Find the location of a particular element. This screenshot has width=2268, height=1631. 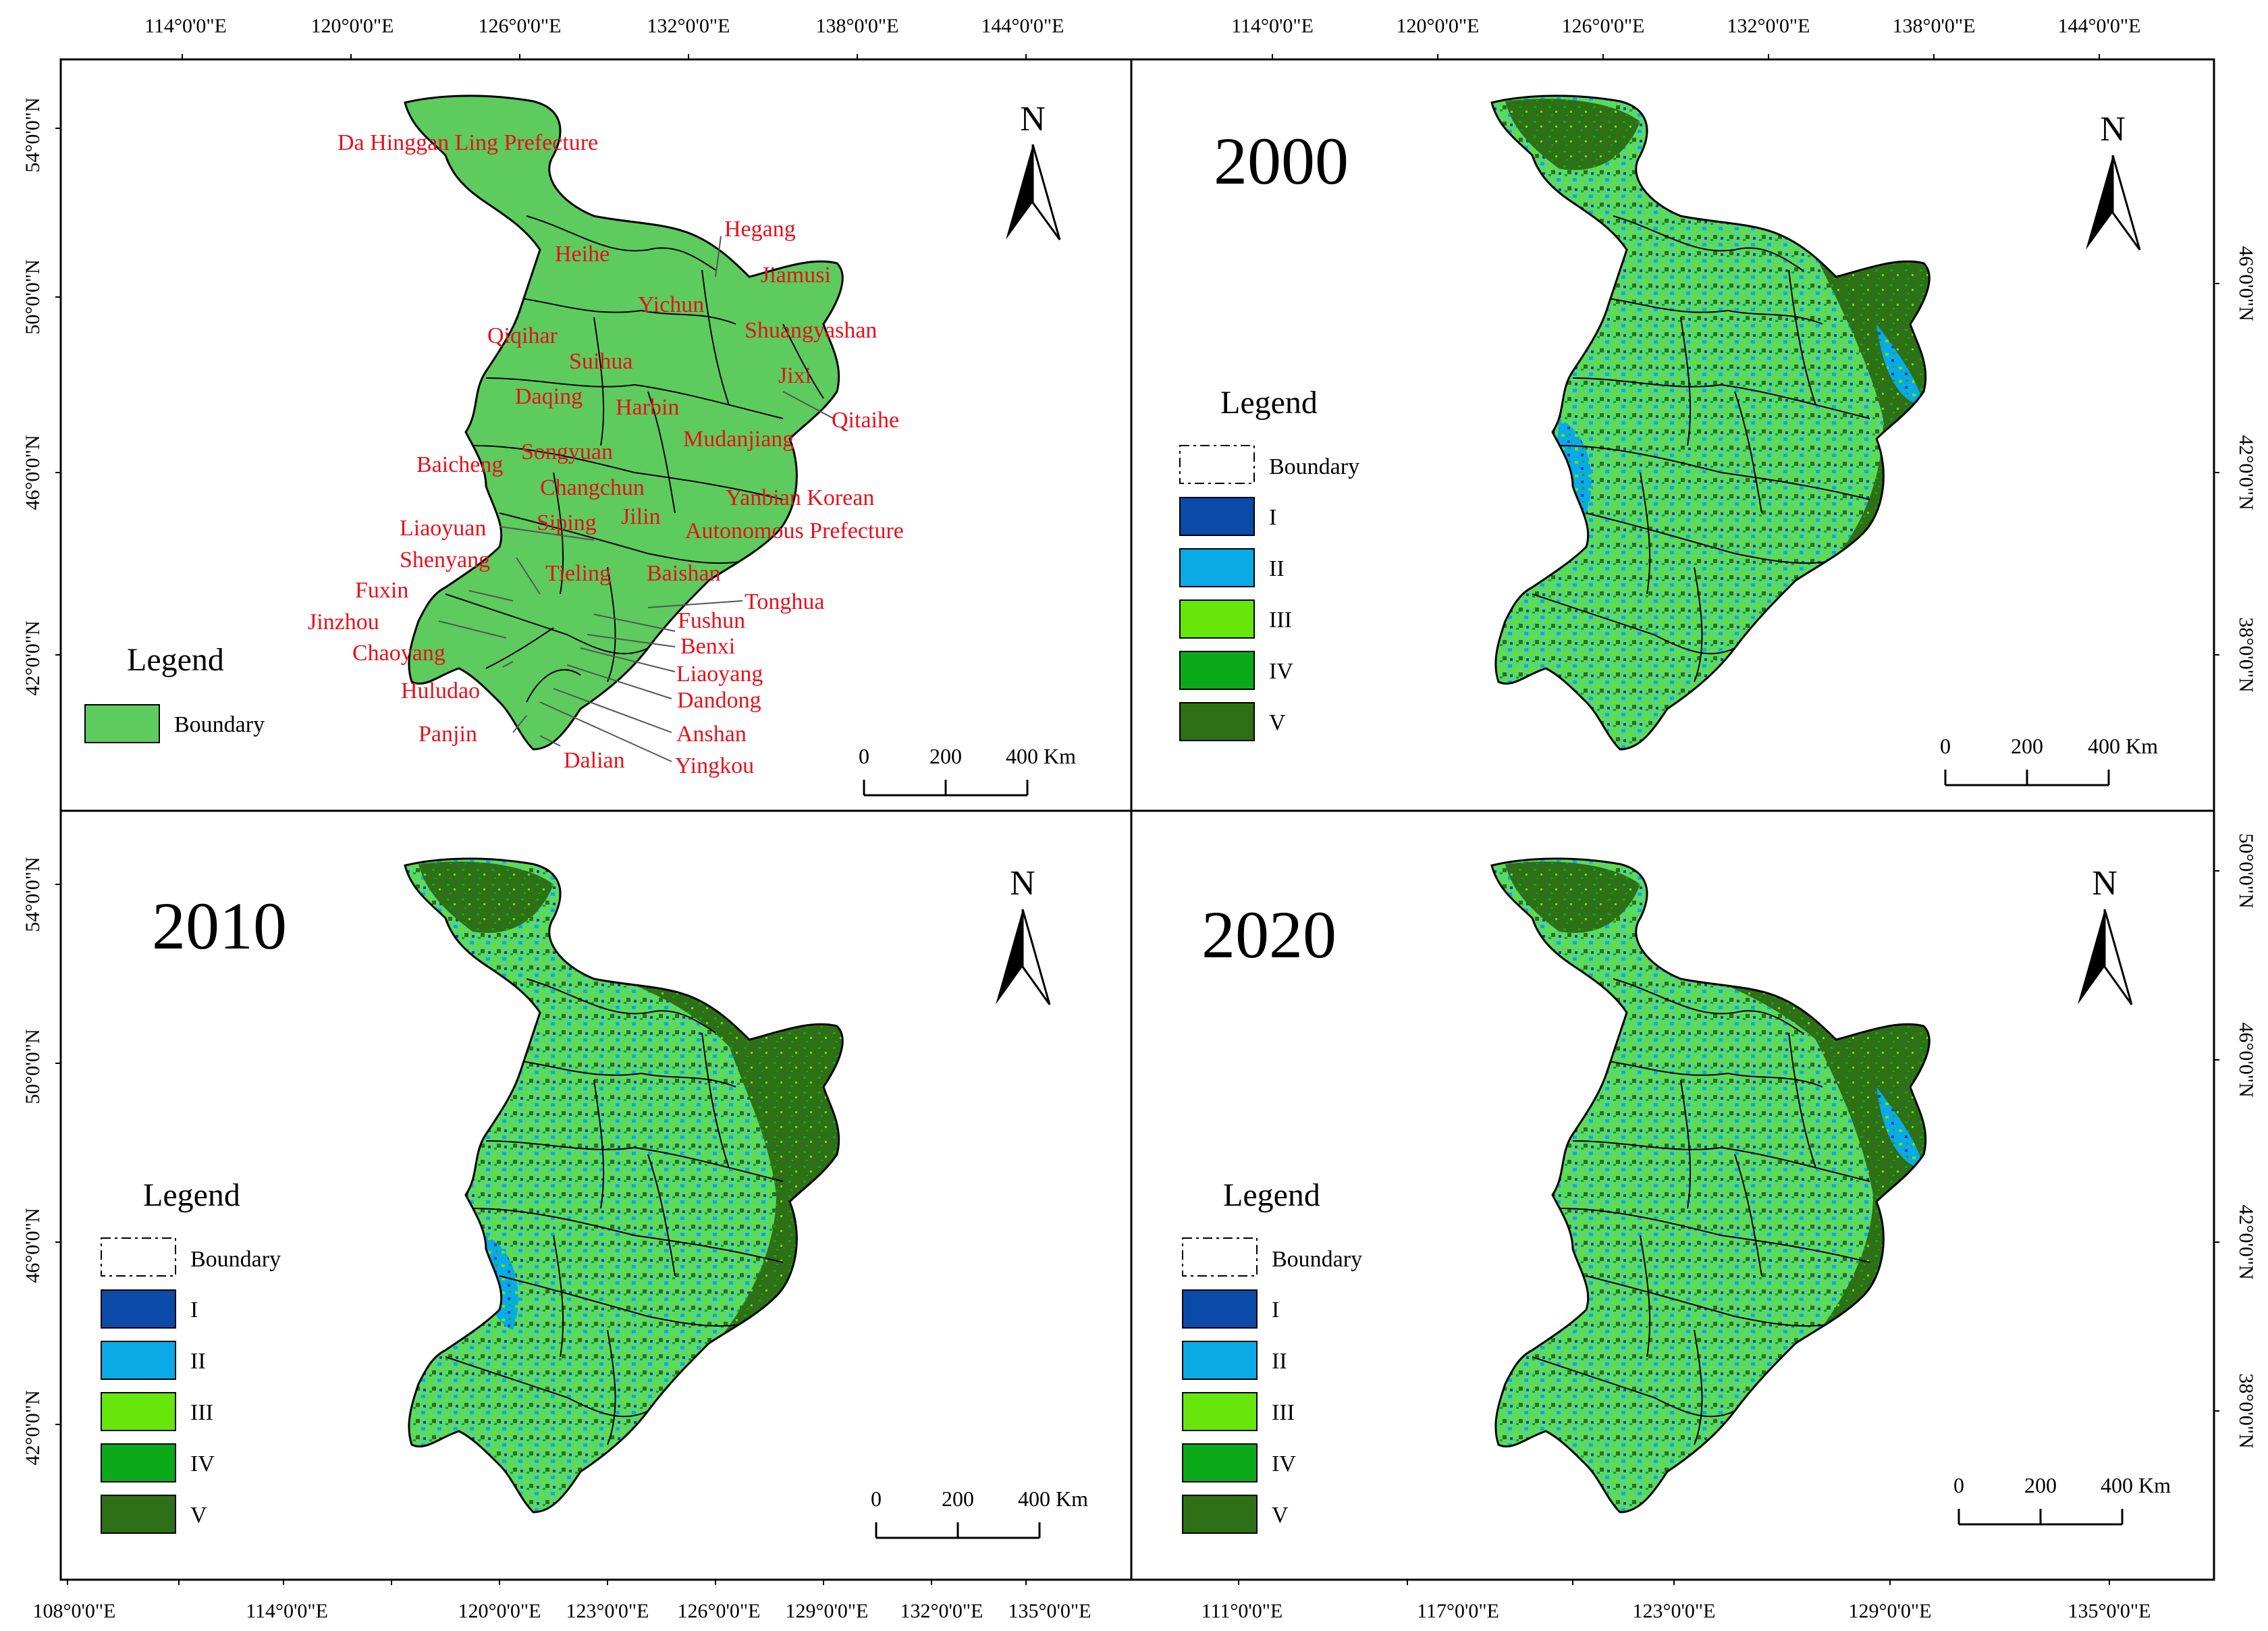

label-dalian: Dalian is located at coordinates (594, 760).